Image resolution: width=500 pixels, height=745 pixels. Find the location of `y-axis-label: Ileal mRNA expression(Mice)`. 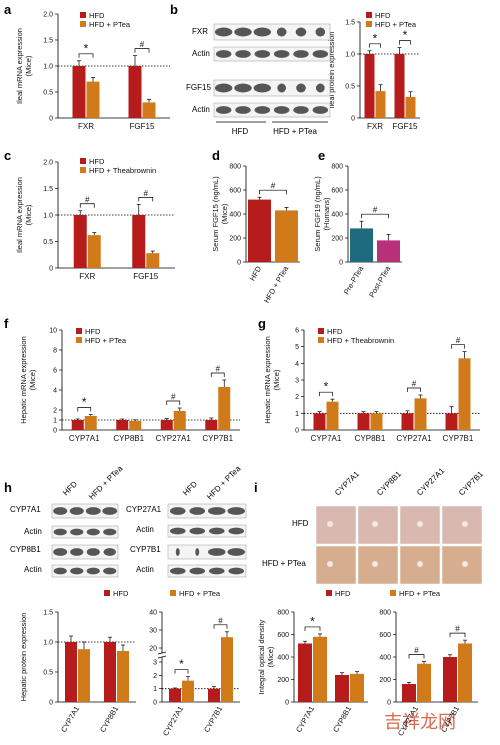

y-axis-label: Ileal mRNA expression(Mice) is located at coordinates (24, 215).